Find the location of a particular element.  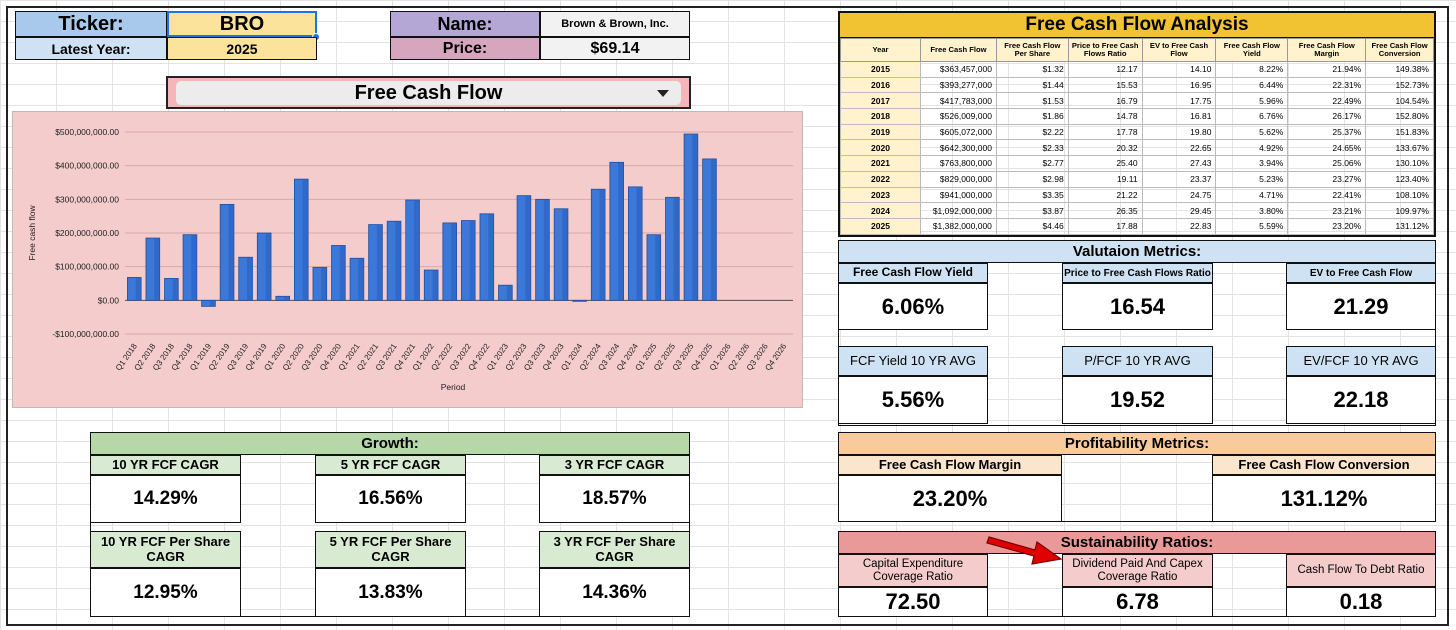

table-cell: 12.17 is located at coordinates (1105, 69).